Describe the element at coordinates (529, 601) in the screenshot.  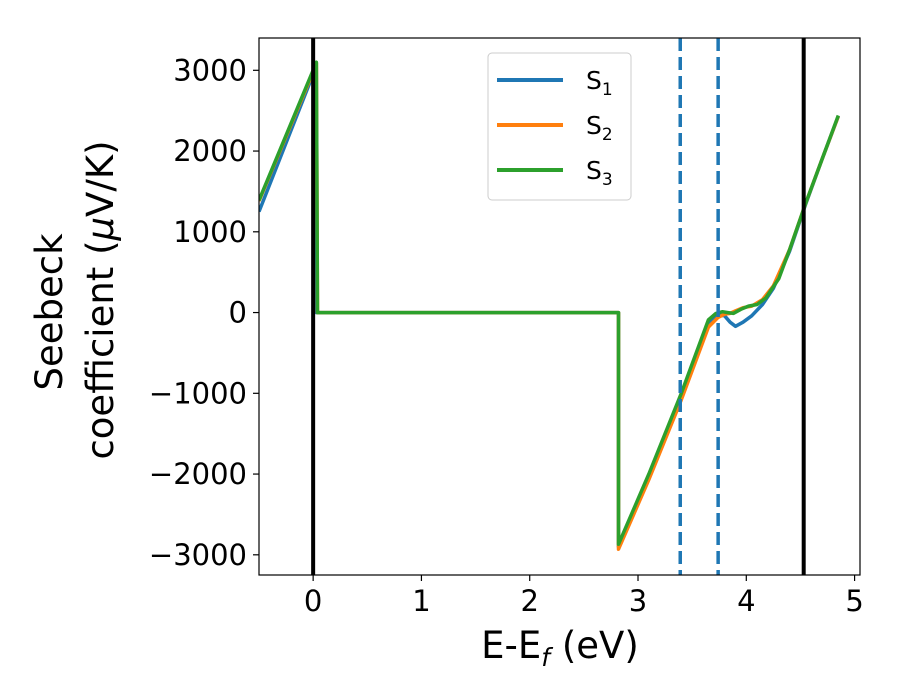
I see `x-tick-label: 2` at that location.